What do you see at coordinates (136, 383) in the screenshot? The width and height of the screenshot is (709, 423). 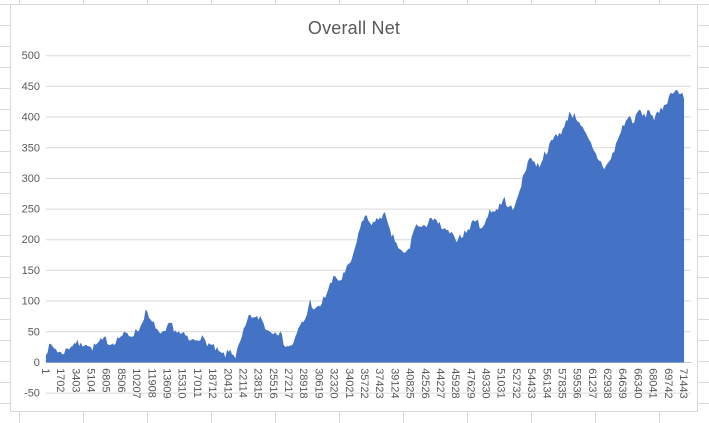 I see `x-tick-label: 10207` at bounding box center [136, 383].